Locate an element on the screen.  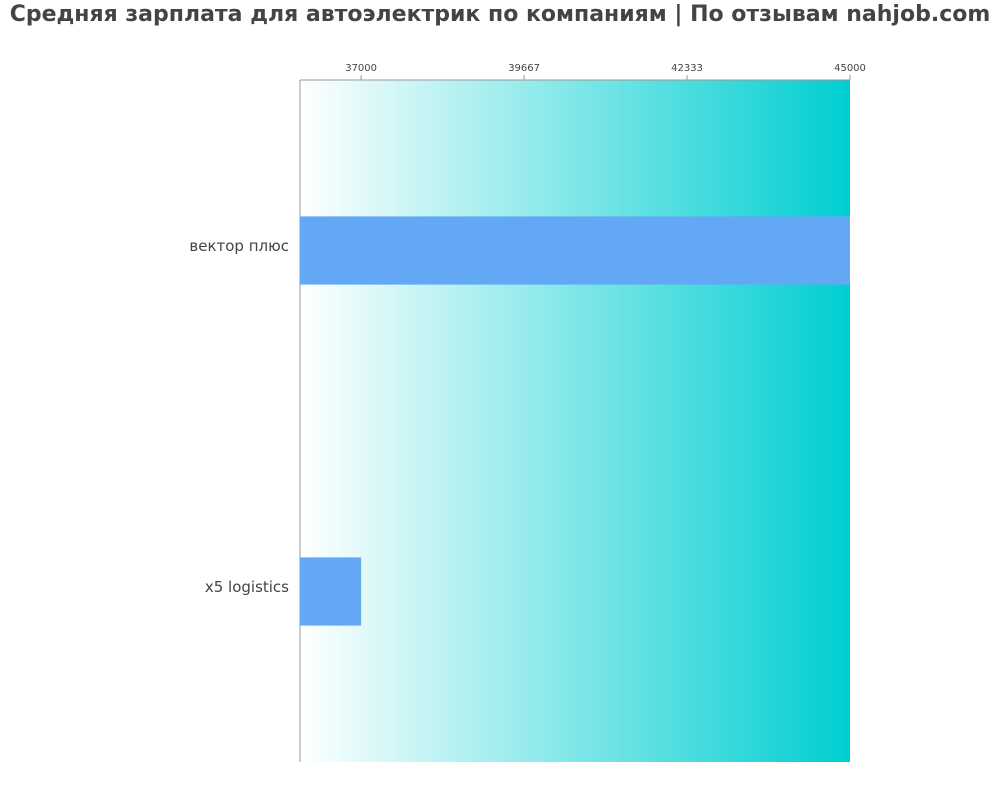
x-tick-label: 45000 is located at coordinates (850, 68).